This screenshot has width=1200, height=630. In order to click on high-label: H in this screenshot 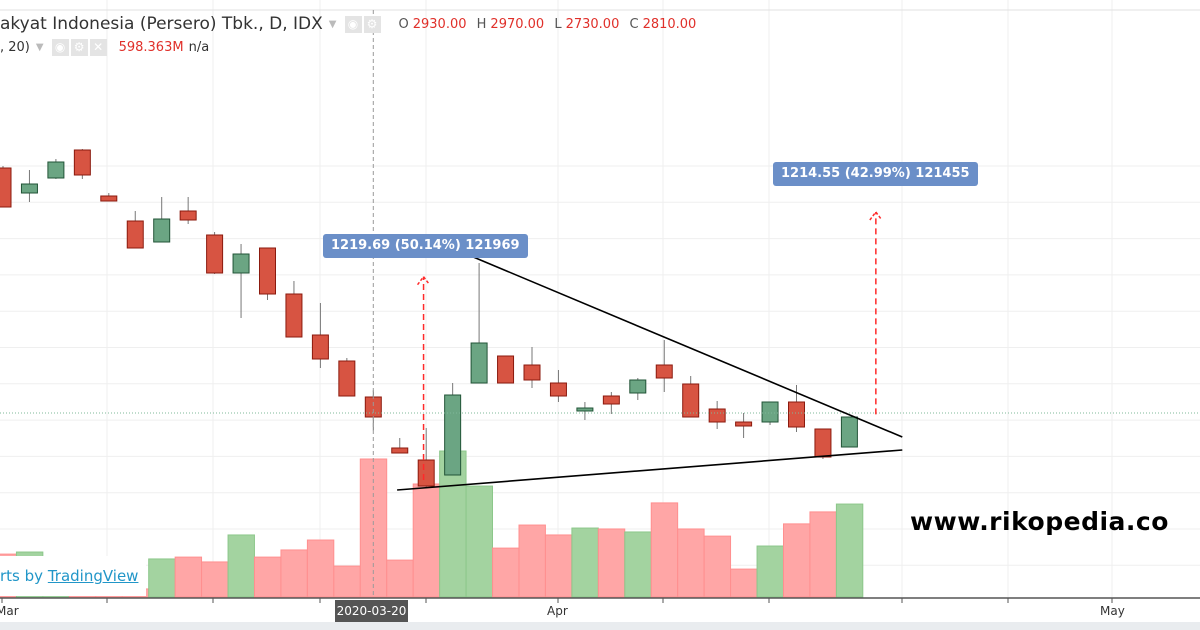, I will do `click(481, 24)`.